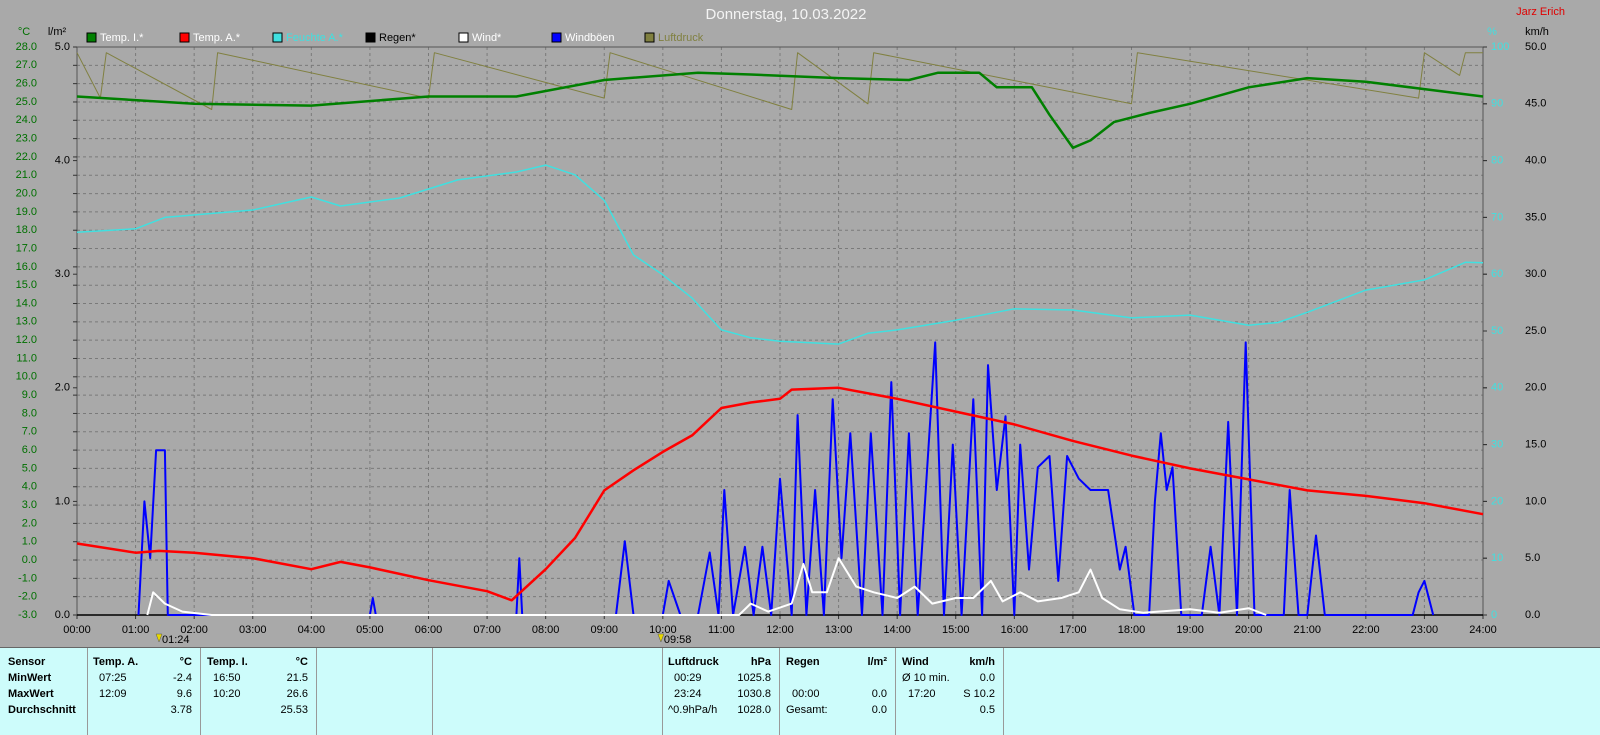 The height and width of the screenshot is (735, 1600). I want to click on annotation-label: 01:24, so click(176, 640).